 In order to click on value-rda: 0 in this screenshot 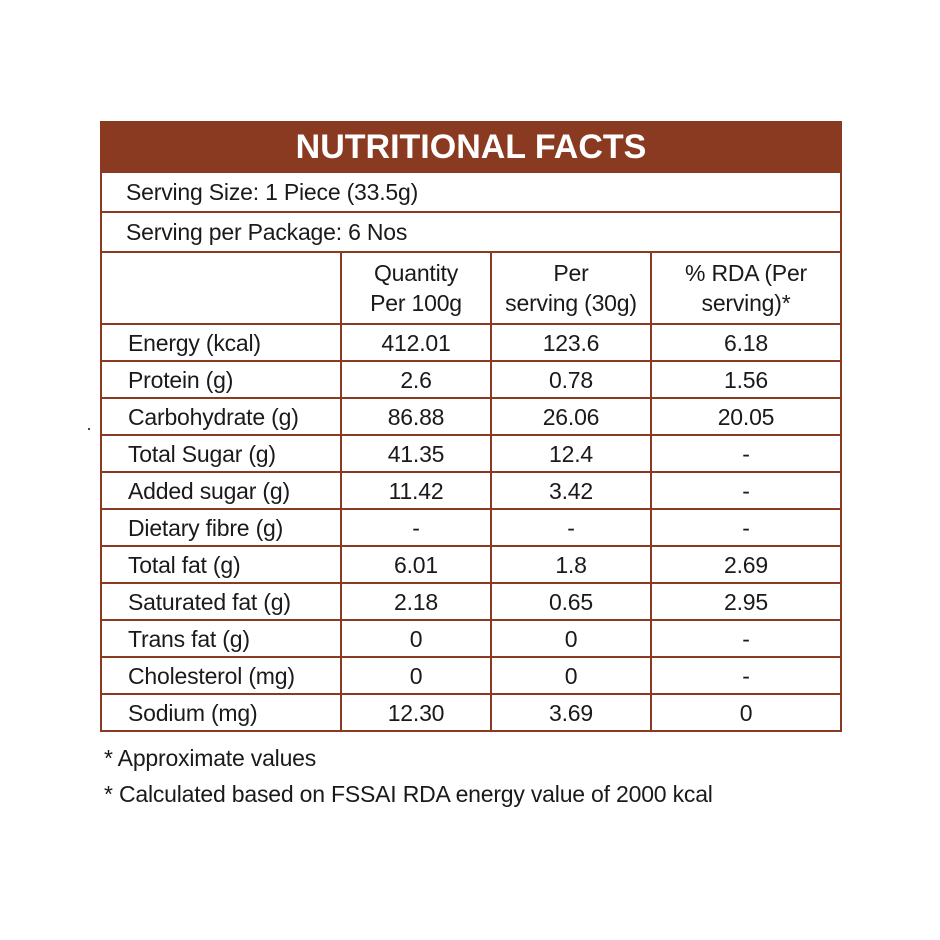, I will do `click(746, 712)`.